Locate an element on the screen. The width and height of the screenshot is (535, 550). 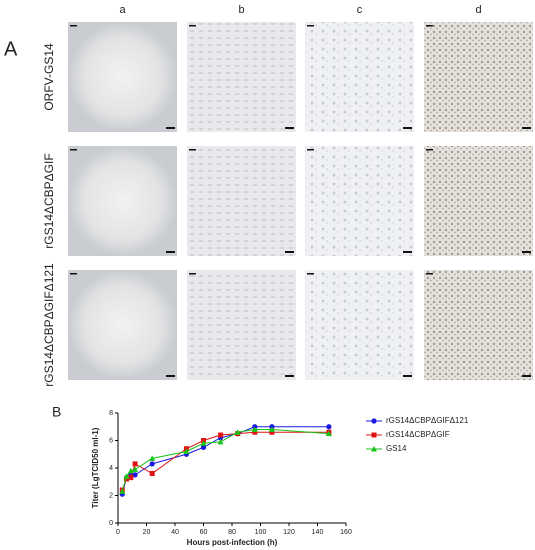
legend-label: rGS14ΔCBPΔGIFΔ121 is located at coordinates (427, 420).